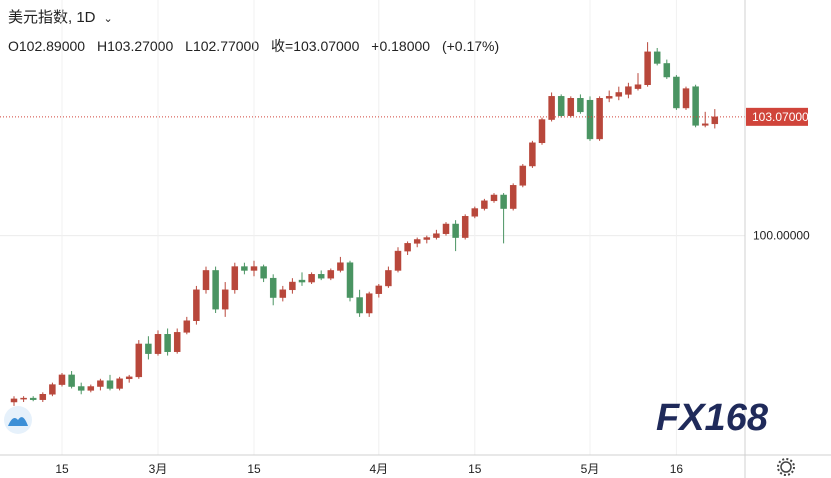 Image resolution: width=831 pixels, height=478 pixels. Describe the element at coordinates (401, 46) in the screenshot. I see `change: +0.18000` at that location.